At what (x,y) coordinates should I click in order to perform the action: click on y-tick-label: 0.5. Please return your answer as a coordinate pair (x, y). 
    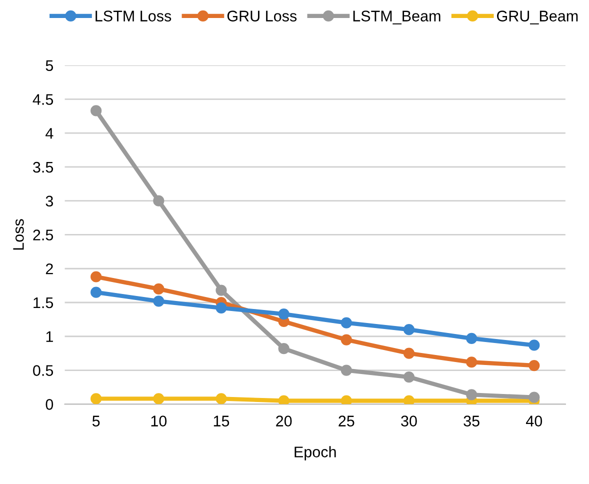
    Looking at the image, I should click on (43, 370).